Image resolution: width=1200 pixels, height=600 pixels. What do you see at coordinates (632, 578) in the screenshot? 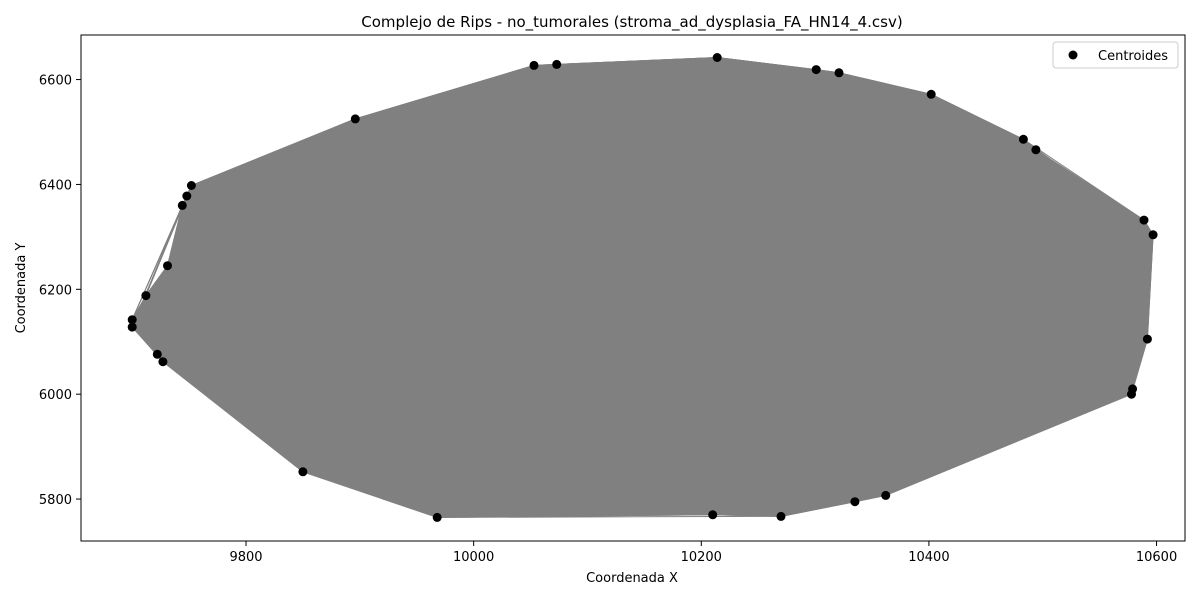
I see `x-axis-label: Coordenada X` at bounding box center [632, 578].